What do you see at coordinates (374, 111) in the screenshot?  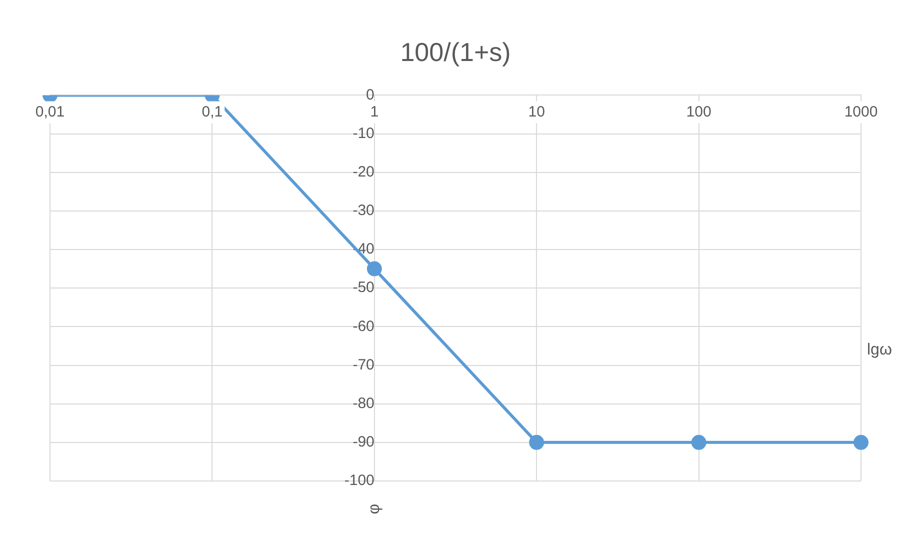 I see `x-tick-label: 1` at bounding box center [374, 111].